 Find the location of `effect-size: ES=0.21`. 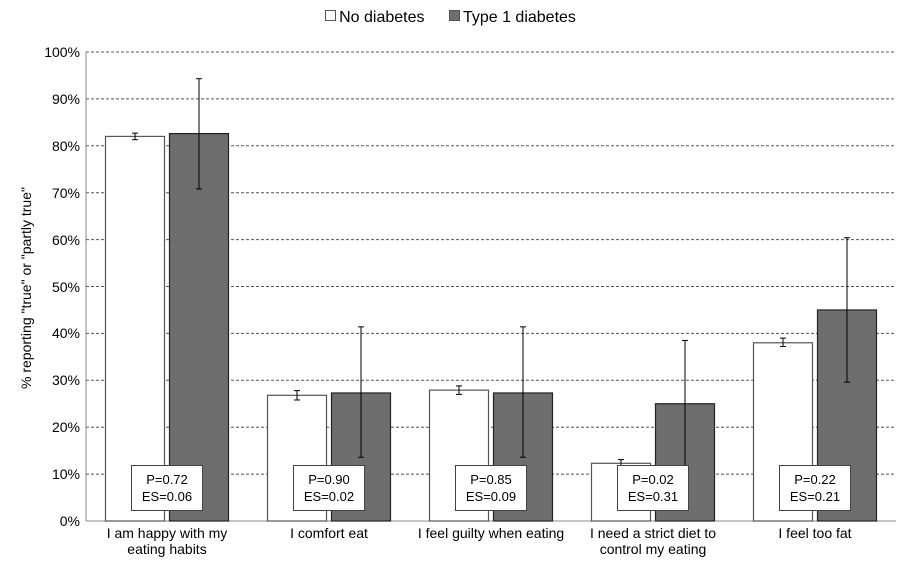

effect-size: ES=0.21 is located at coordinates (815, 496).